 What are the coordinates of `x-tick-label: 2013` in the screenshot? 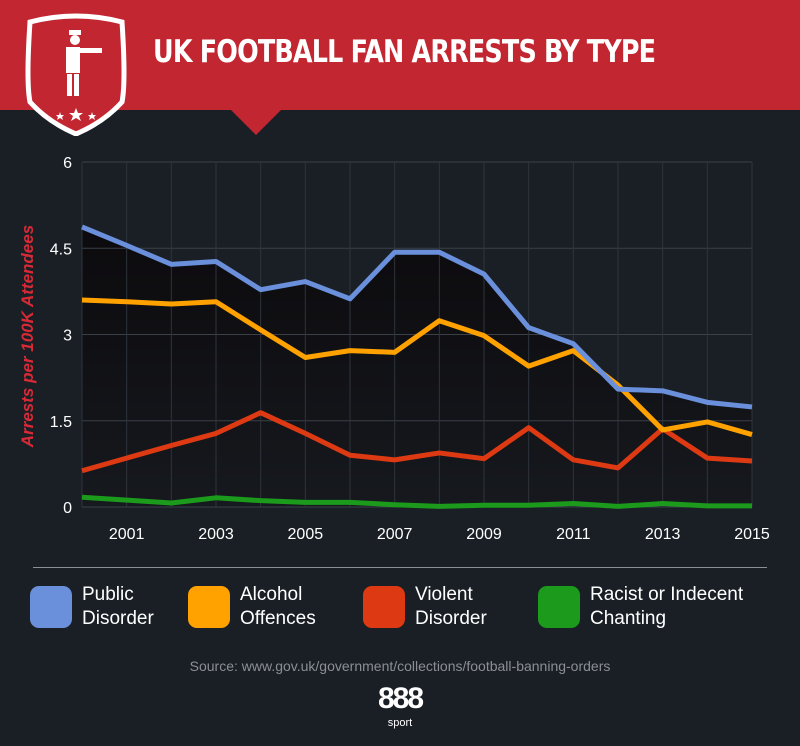 It's located at (663, 534).